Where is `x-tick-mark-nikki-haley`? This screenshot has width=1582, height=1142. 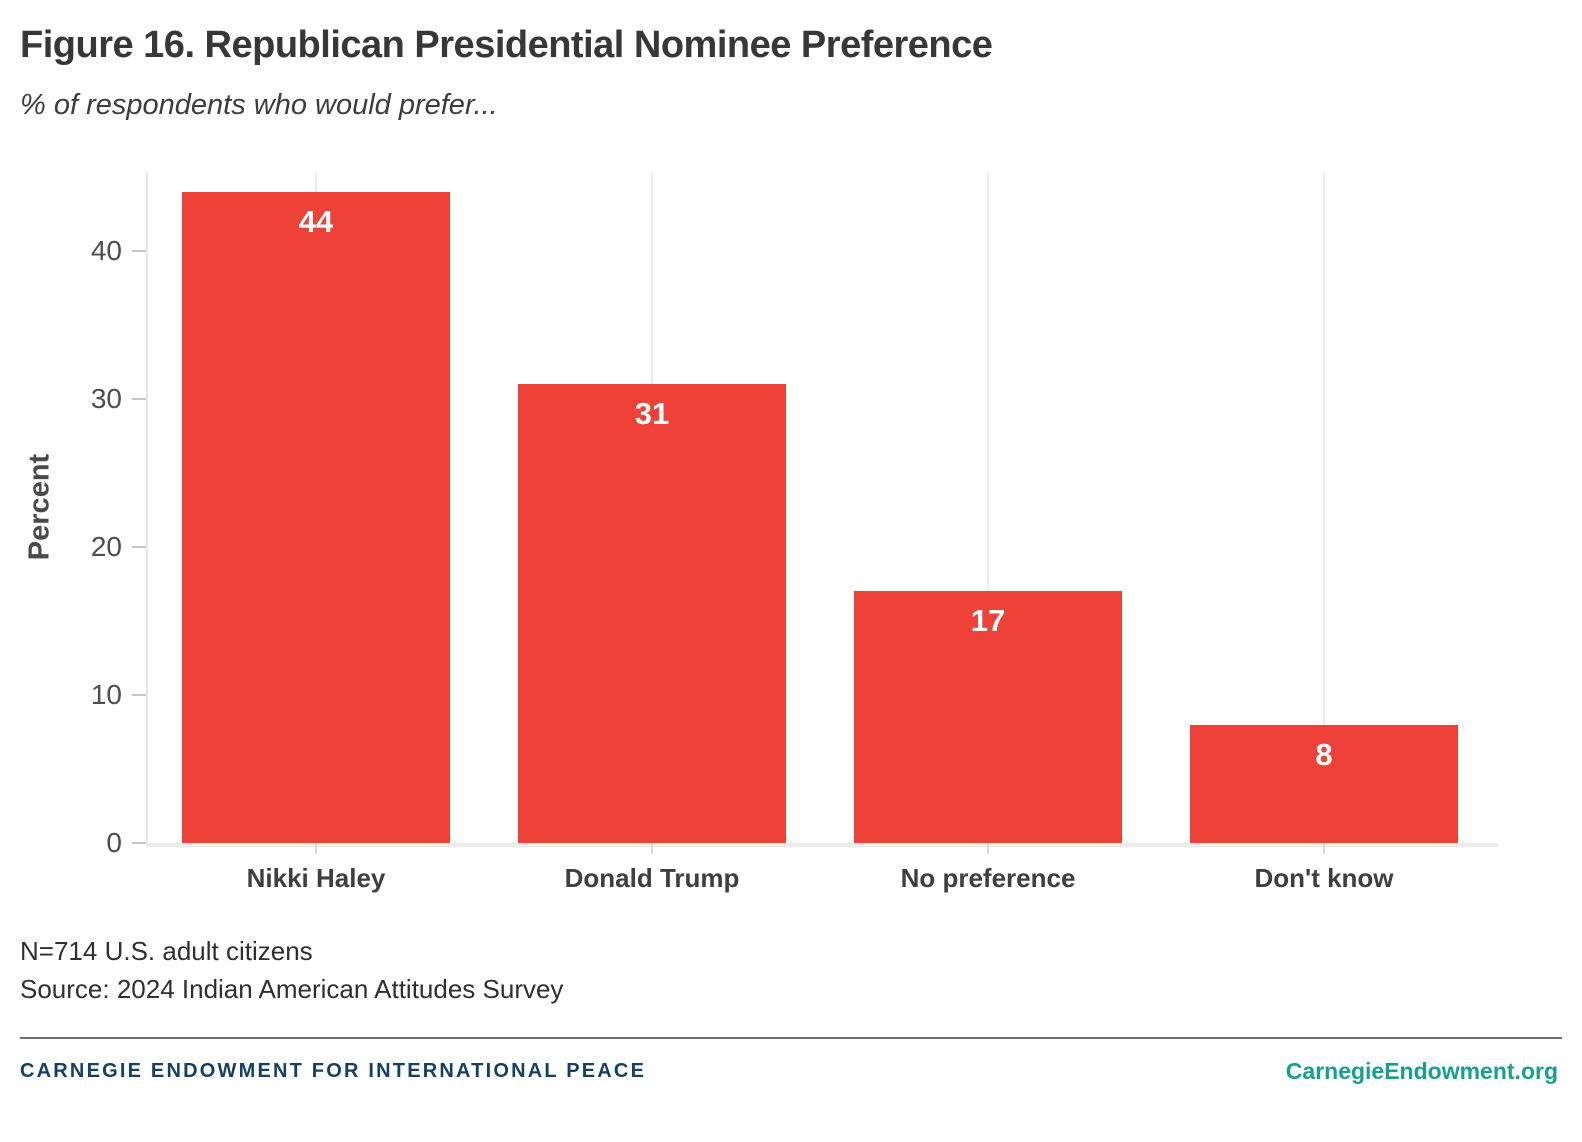
x-tick-mark-nikki-haley is located at coordinates (316, 848).